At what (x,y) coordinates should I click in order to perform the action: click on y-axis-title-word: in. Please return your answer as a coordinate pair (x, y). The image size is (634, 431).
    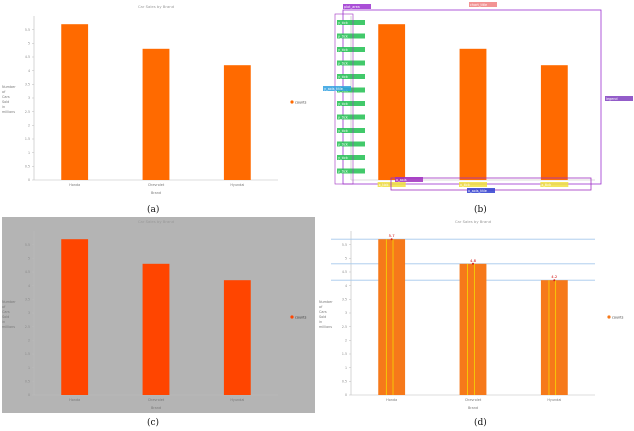
    Looking at the image, I should click on (3, 107).